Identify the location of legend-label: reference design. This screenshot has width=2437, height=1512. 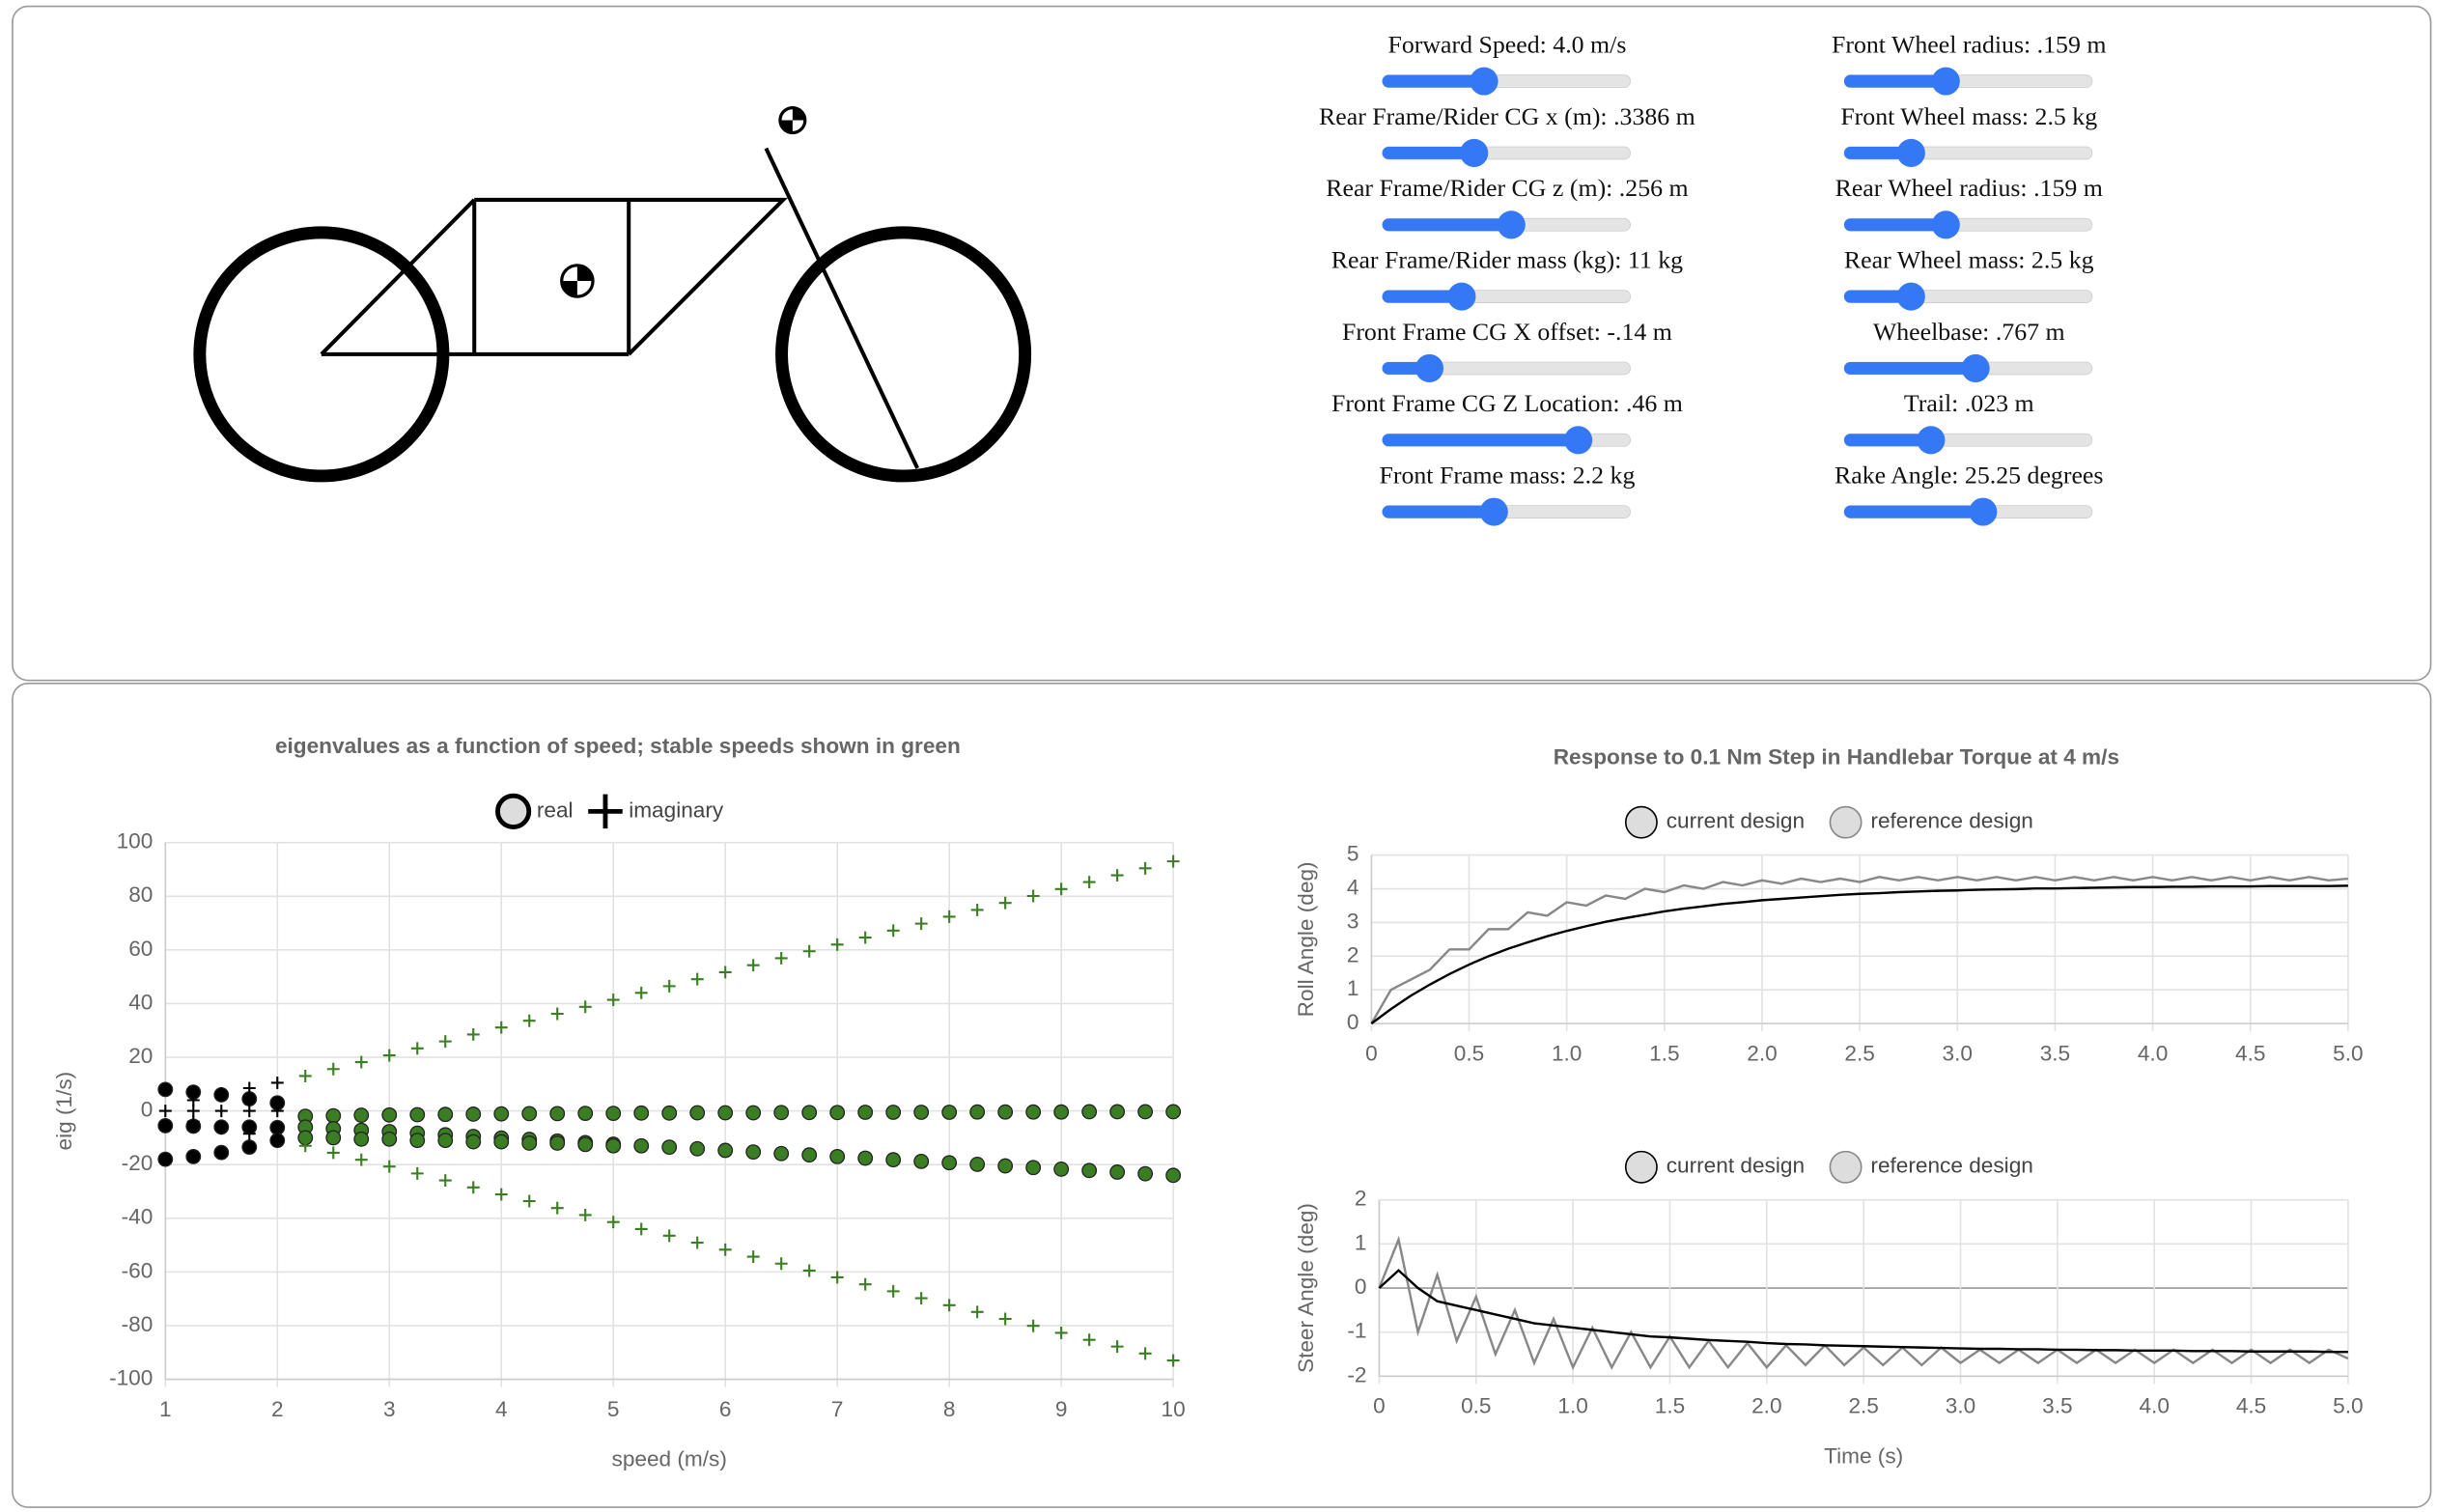
(1951, 1166).